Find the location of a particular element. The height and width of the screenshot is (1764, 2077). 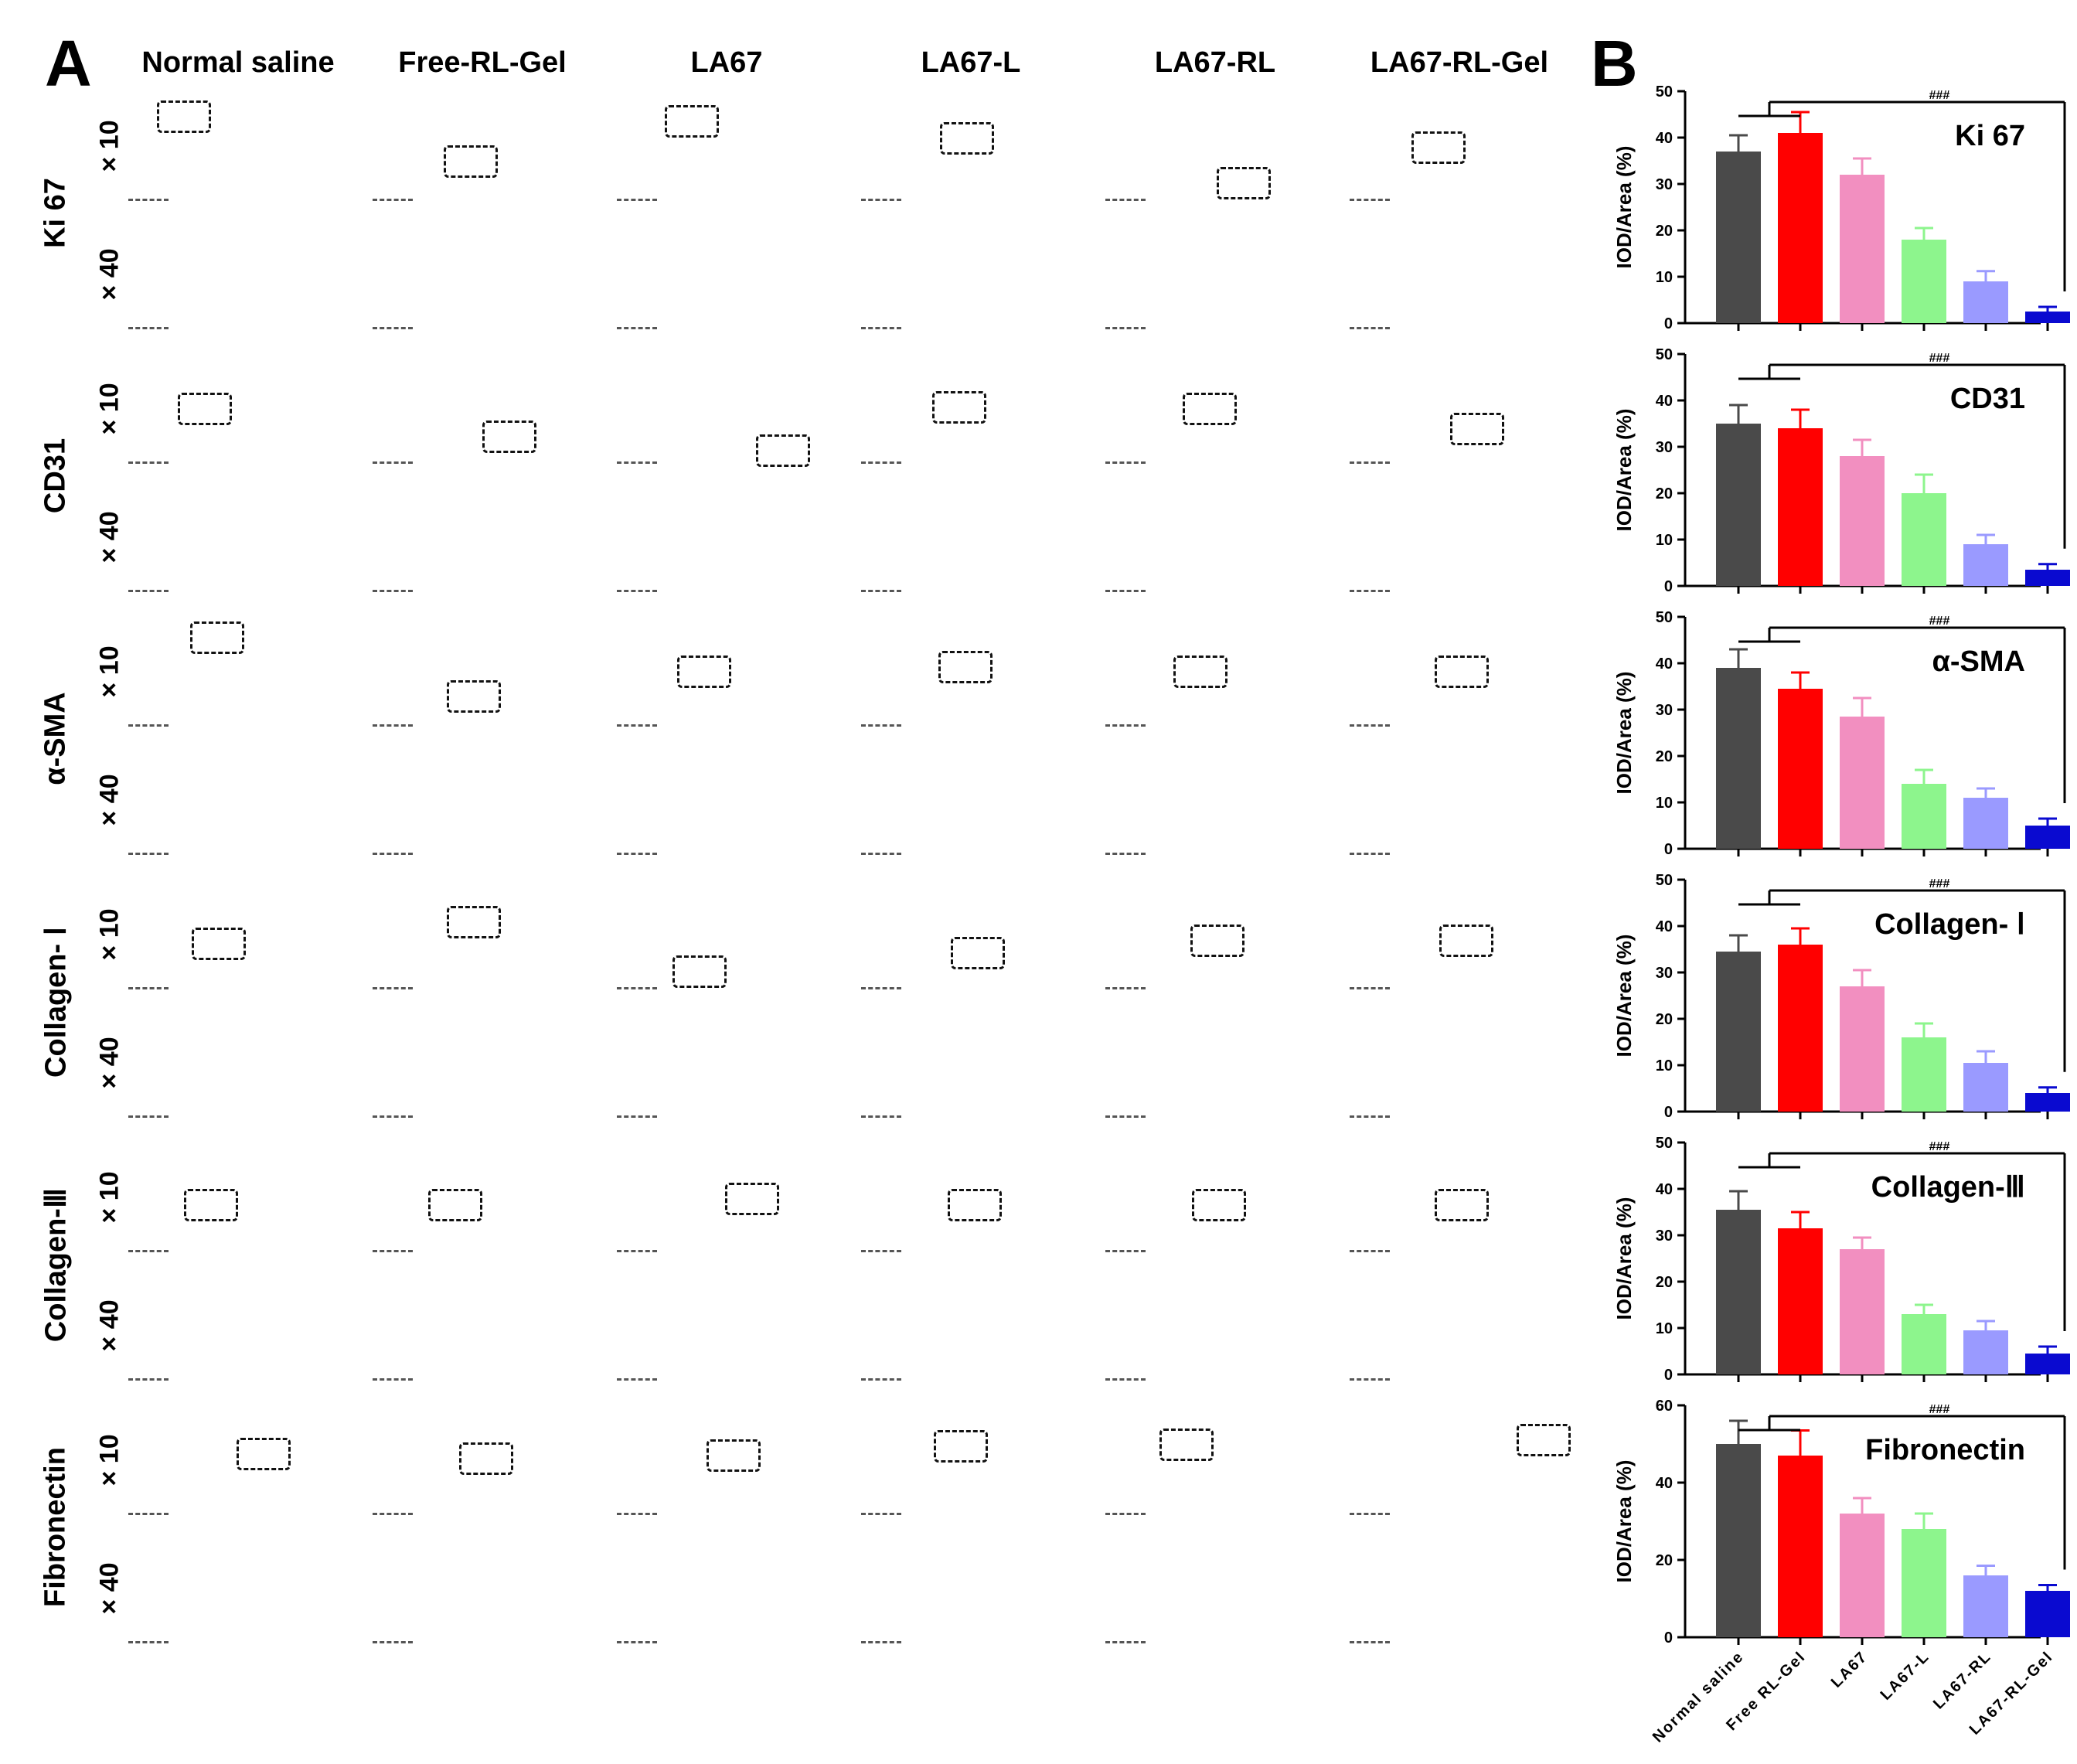

x-category-label: LA67-L is located at coordinates (1905, 1676).